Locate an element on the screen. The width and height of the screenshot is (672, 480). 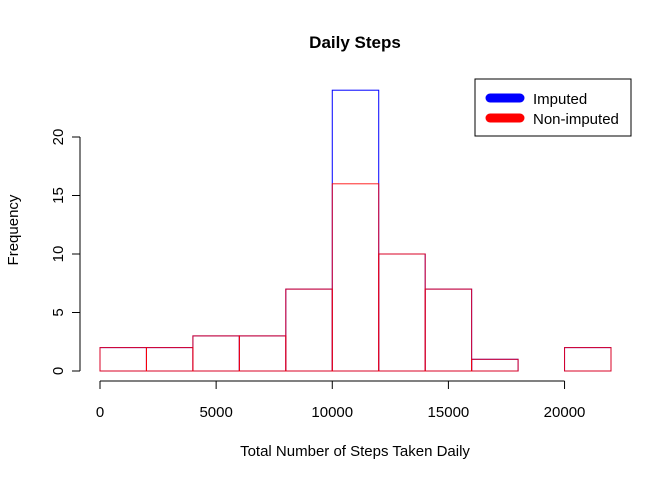
x-tick-label: 15000 is located at coordinates (449, 412).